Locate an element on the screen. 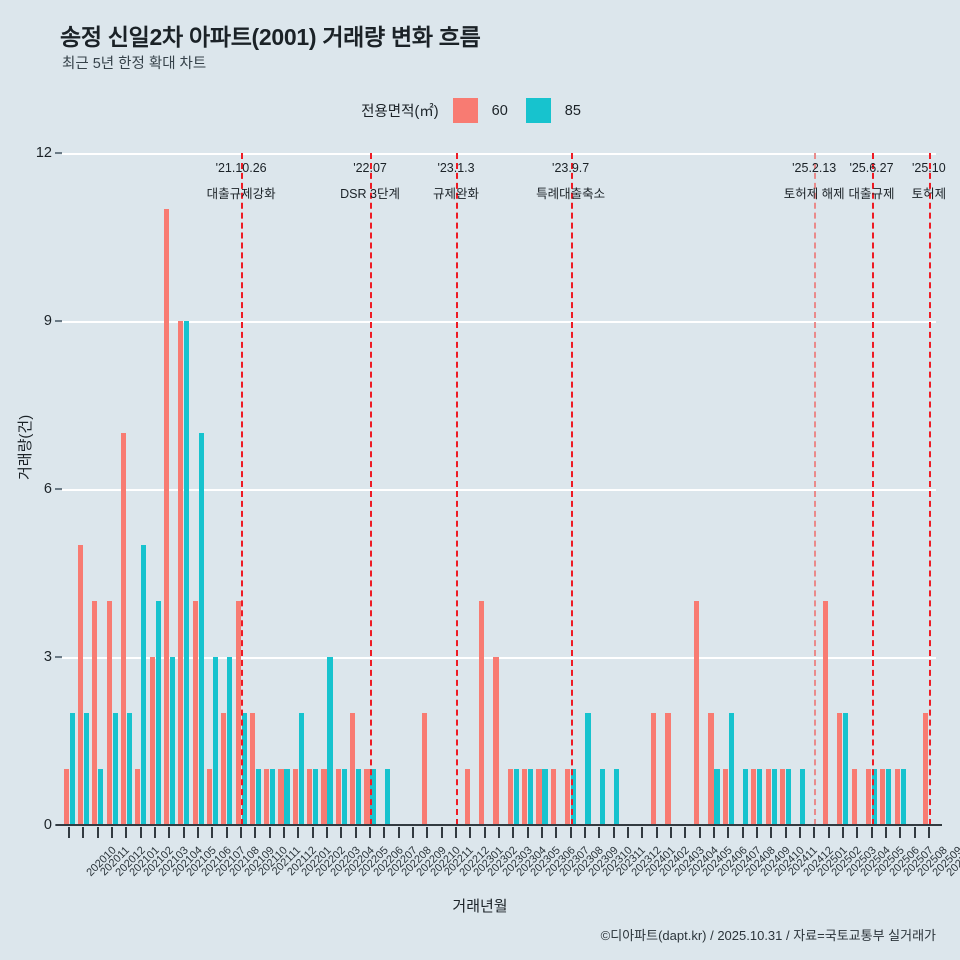  legend-label-85: 85 is located at coordinates (572, 110).